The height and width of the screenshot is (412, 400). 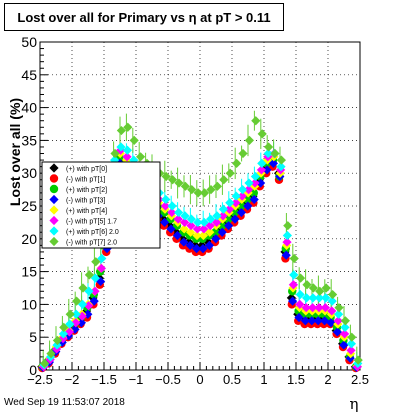 I want to click on y-tick-label: 0, so click(x=33, y=370).